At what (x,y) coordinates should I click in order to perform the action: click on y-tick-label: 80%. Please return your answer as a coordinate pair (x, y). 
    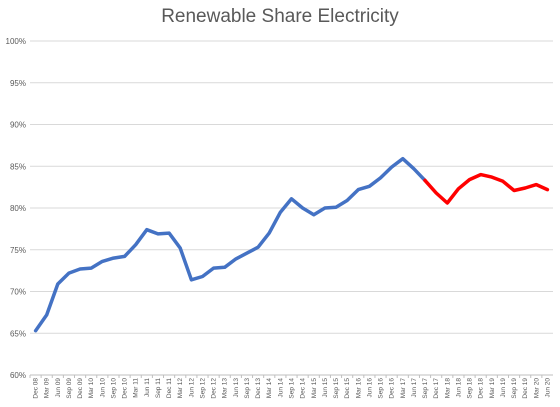
    Looking at the image, I should click on (18, 208).